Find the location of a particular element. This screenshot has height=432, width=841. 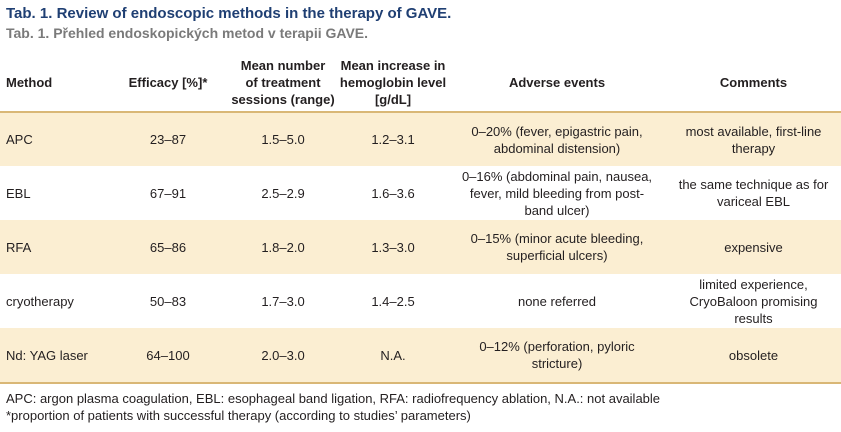

cell-line: abdominal distension) is located at coordinates (557, 148).